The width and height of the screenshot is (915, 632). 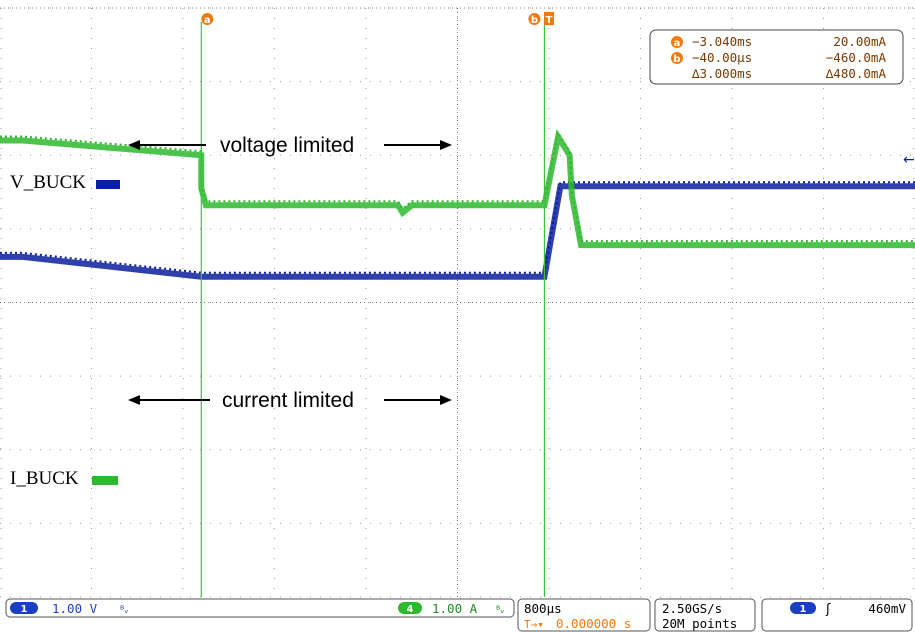 What do you see at coordinates (44, 478) in the screenshot?
I see `series-label-i-buck: I_BUCK` at bounding box center [44, 478].